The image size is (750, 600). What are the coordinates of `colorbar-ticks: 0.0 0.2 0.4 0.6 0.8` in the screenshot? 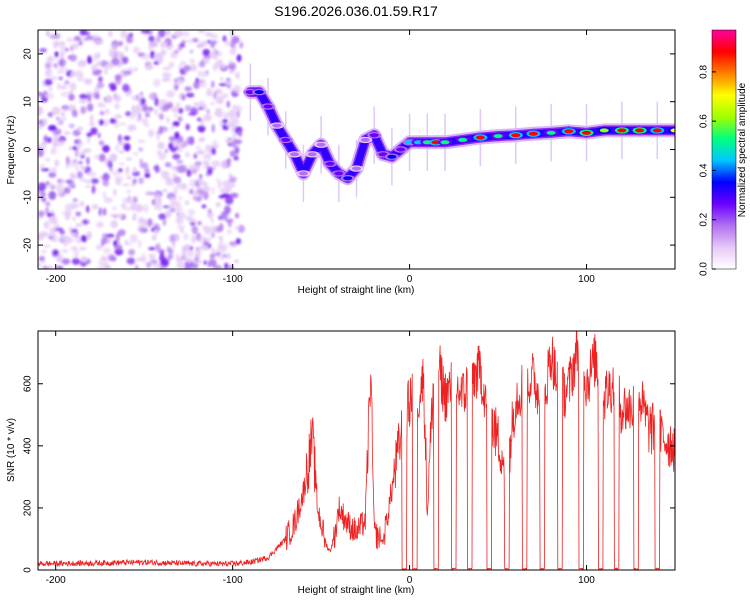 It's located at (707, 170).